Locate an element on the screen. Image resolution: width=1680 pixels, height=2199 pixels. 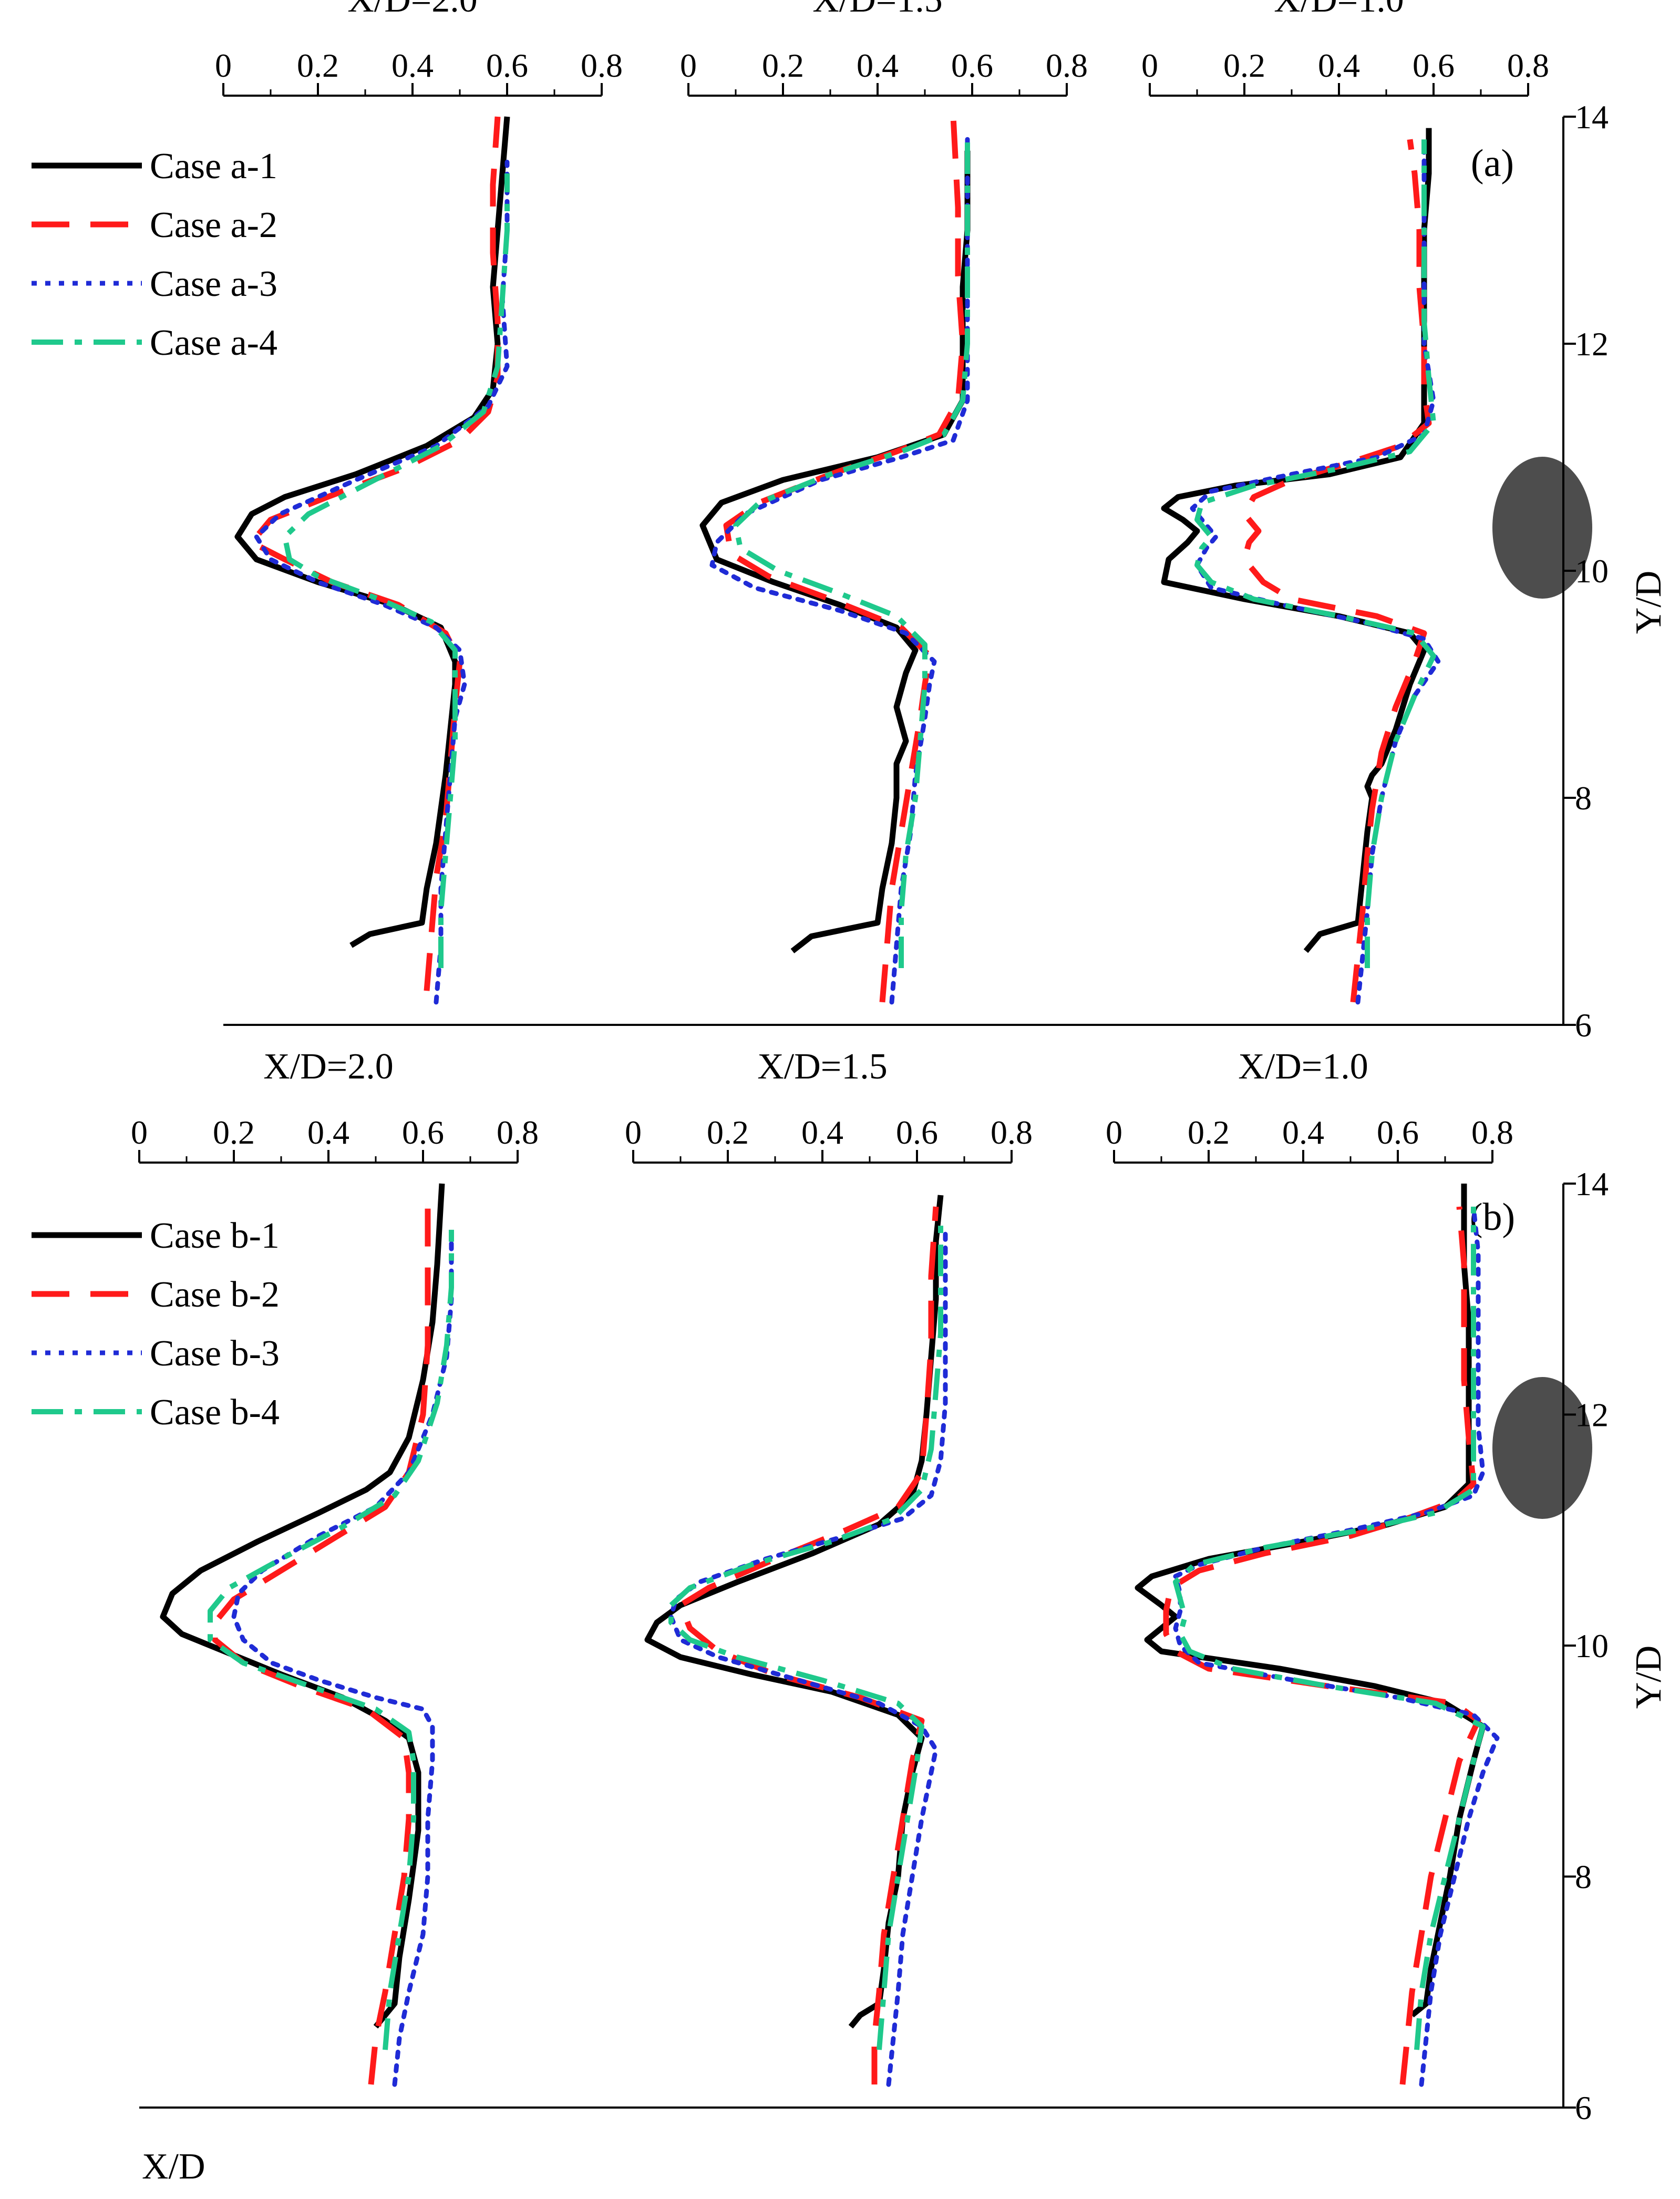
legend-label: Case b-2 is located at coordinates (215, 1295).